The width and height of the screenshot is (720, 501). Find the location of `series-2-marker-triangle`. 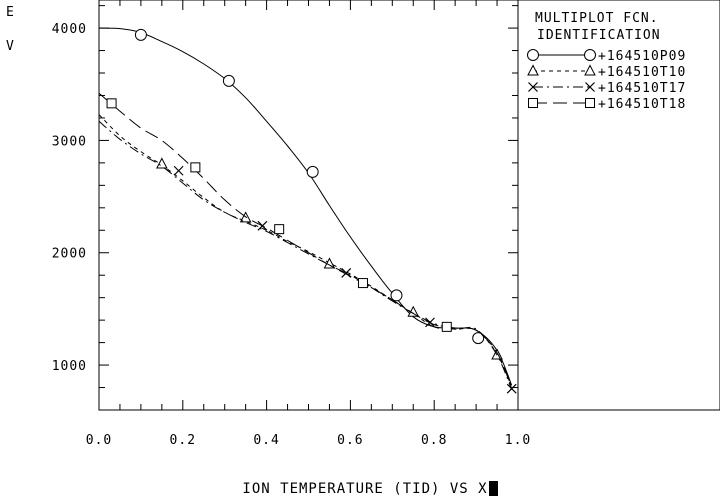

series-2-marker-triangle is located at coordinates (162, 163).